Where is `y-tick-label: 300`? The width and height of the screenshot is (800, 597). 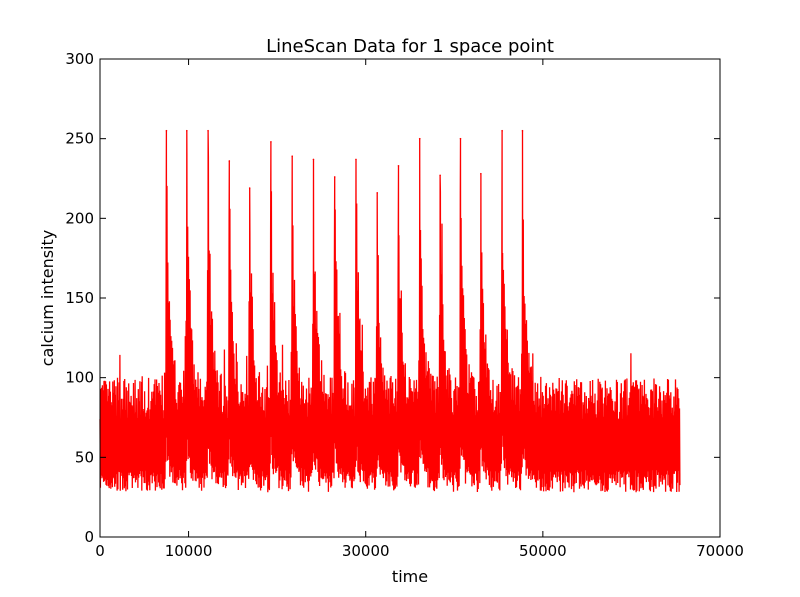 y-tick-label: 300 is located at coordinates (79, 59).